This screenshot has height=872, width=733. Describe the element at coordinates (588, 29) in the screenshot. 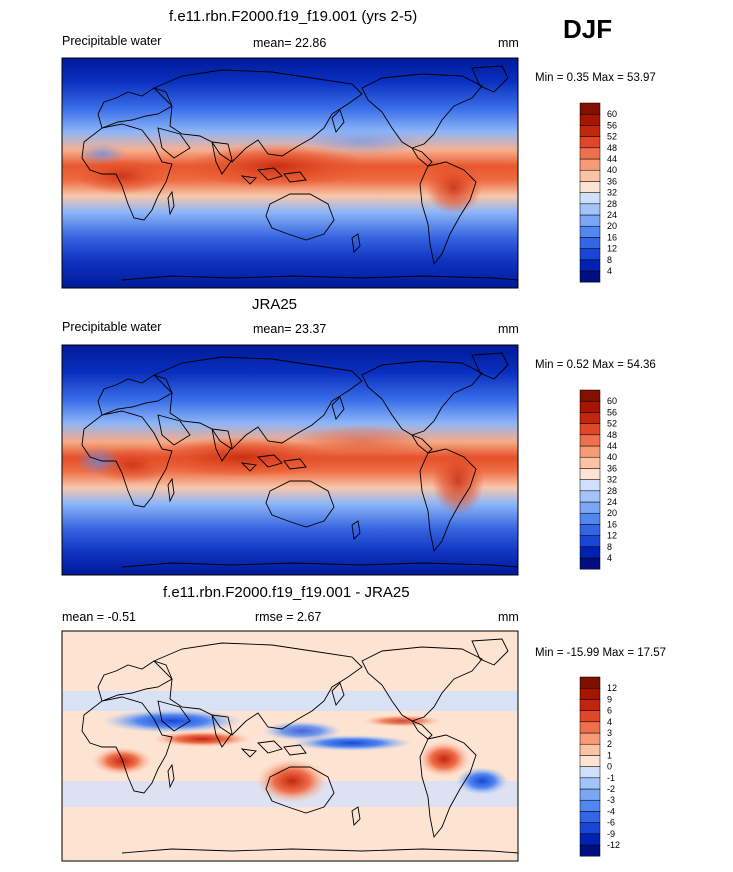

I see `season-label: DJF` at that location.